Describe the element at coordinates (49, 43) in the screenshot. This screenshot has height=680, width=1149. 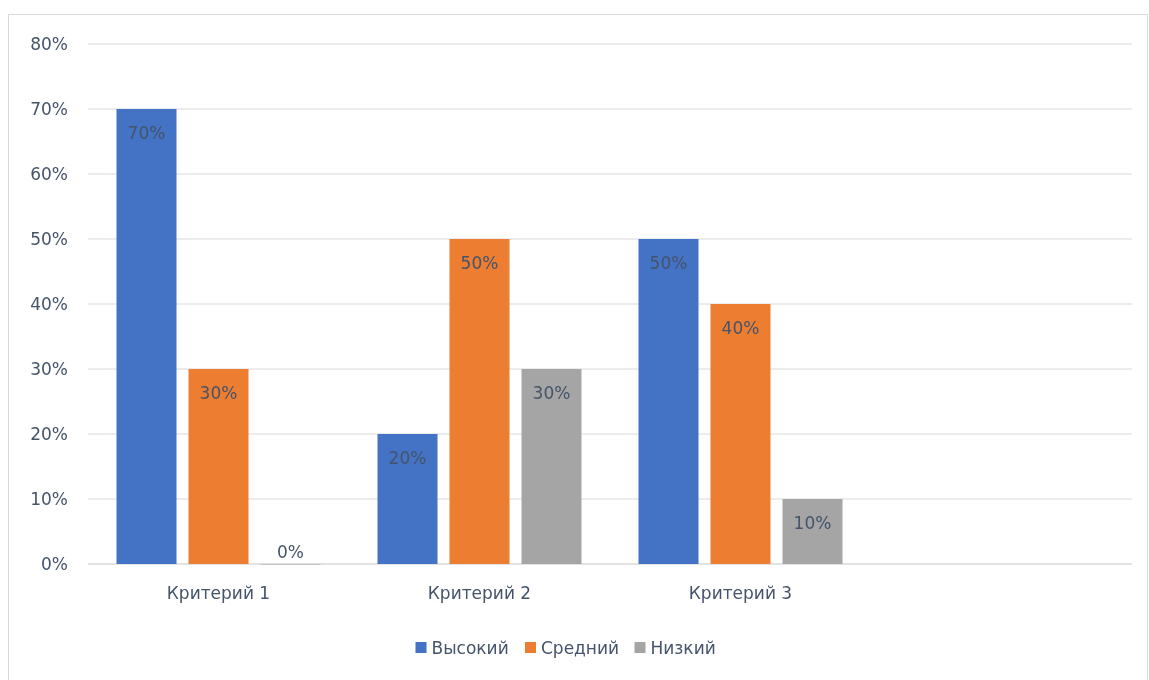
I see `y-tick-label: 80%` at that location.